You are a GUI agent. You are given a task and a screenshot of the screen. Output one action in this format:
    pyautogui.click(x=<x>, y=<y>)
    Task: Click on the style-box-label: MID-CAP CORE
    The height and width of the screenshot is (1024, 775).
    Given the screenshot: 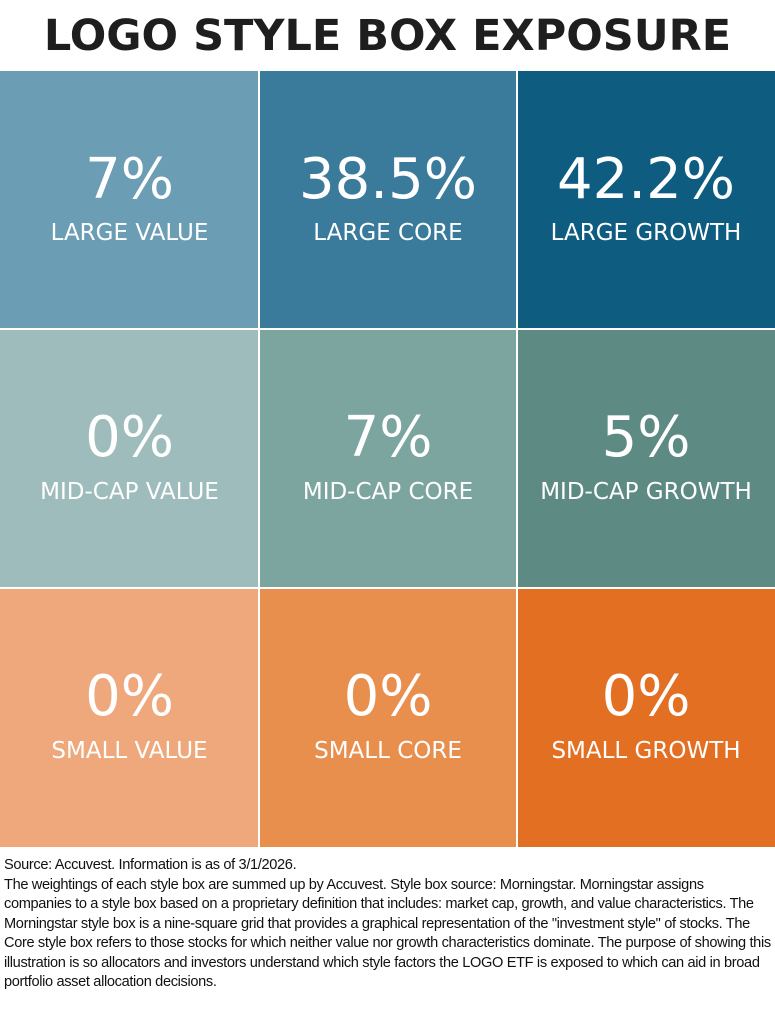 What is the action you would take?
    pyautogui.click(x=388, y=492)
    